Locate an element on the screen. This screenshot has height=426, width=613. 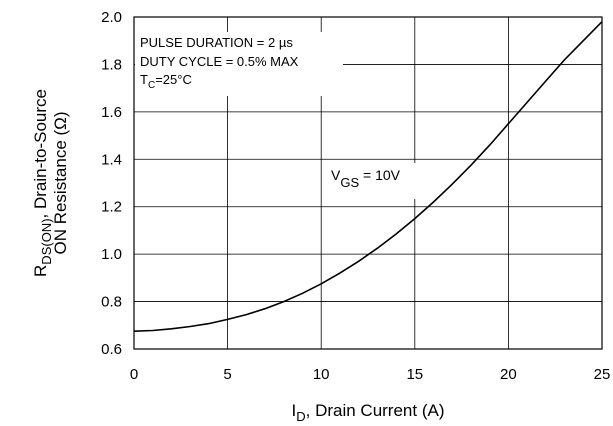
series-label-vgs: VGS = 10V is located at coordinates (366, 178).